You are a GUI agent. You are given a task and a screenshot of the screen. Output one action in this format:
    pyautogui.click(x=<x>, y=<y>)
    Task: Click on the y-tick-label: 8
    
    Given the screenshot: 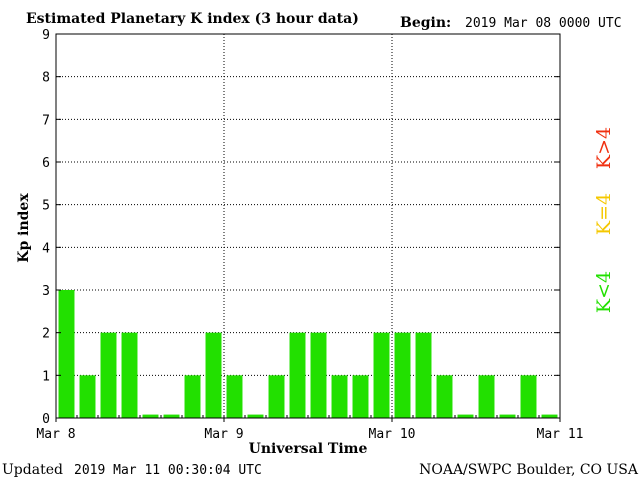 What is the action you would take?
    pyautogui.click(x=46, y=78)
    